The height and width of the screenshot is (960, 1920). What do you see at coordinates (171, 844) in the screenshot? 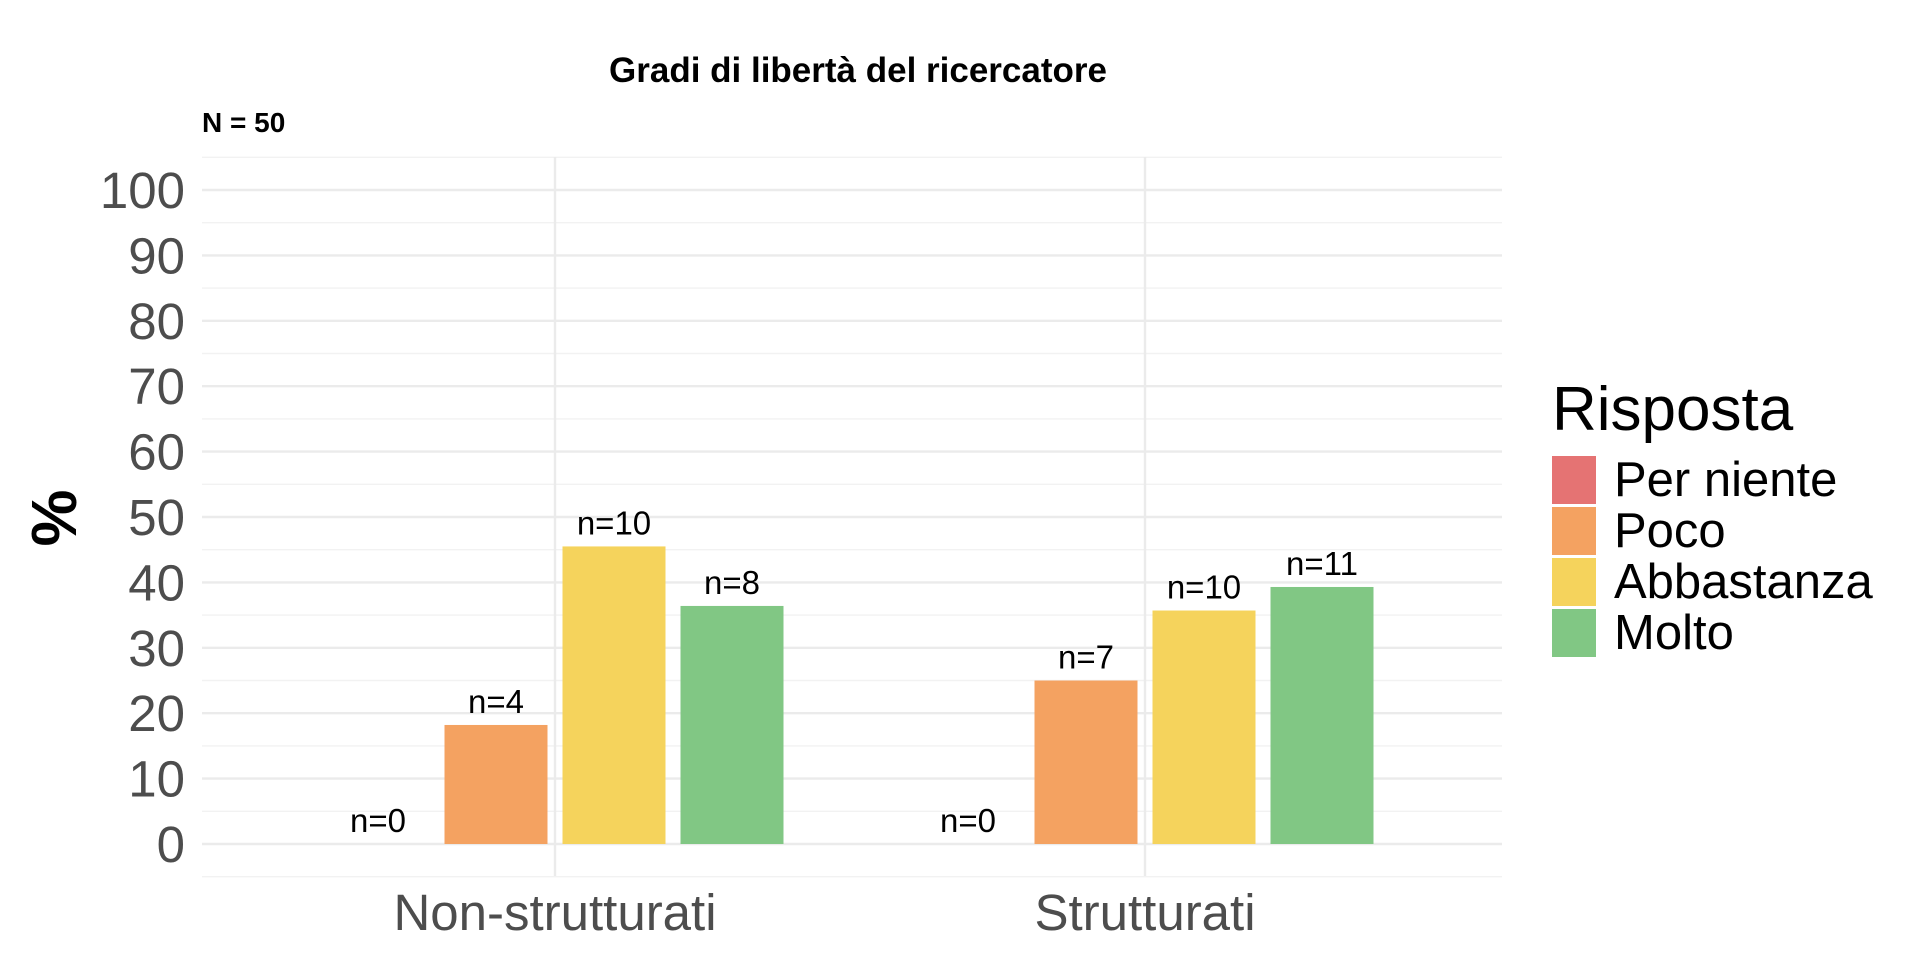
I see `y-tick-label: 0` at bounding box center [171, 844].